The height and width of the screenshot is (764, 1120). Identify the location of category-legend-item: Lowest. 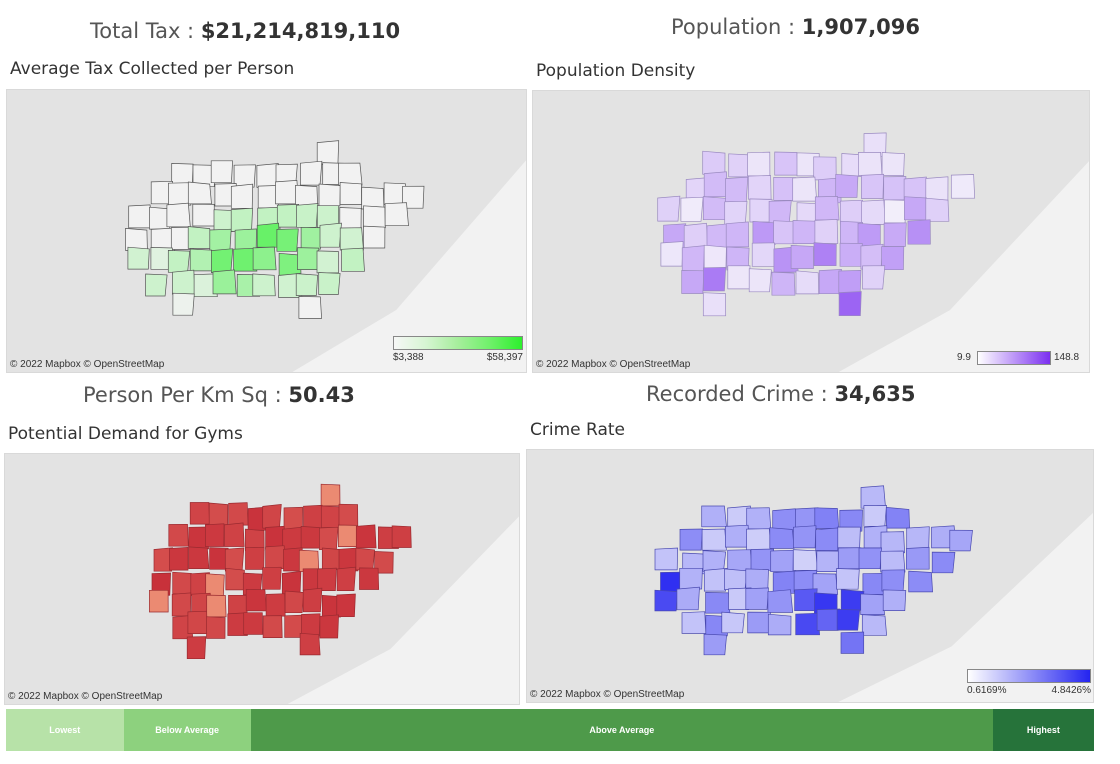
(65, 730).